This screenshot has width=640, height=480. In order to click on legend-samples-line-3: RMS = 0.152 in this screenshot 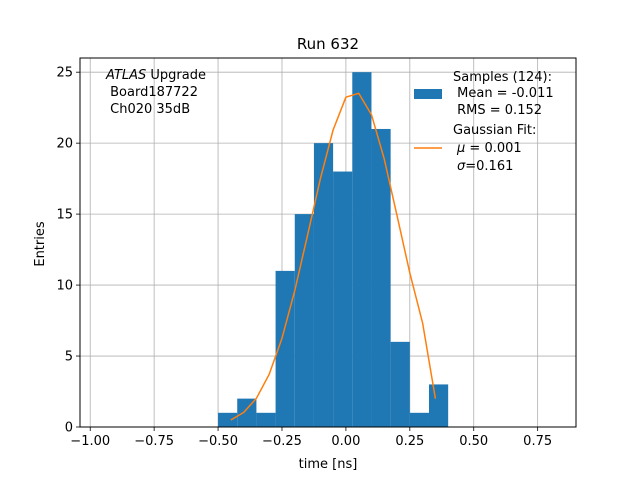, I will do `click(497, 110)`.